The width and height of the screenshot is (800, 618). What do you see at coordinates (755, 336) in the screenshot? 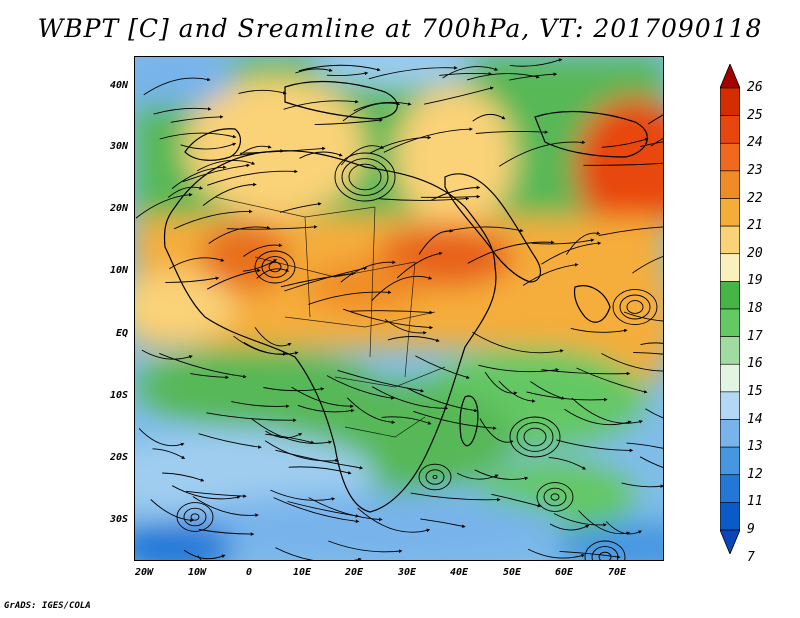
I see `colorbar-label: 17` at bounding box center [755, 336].